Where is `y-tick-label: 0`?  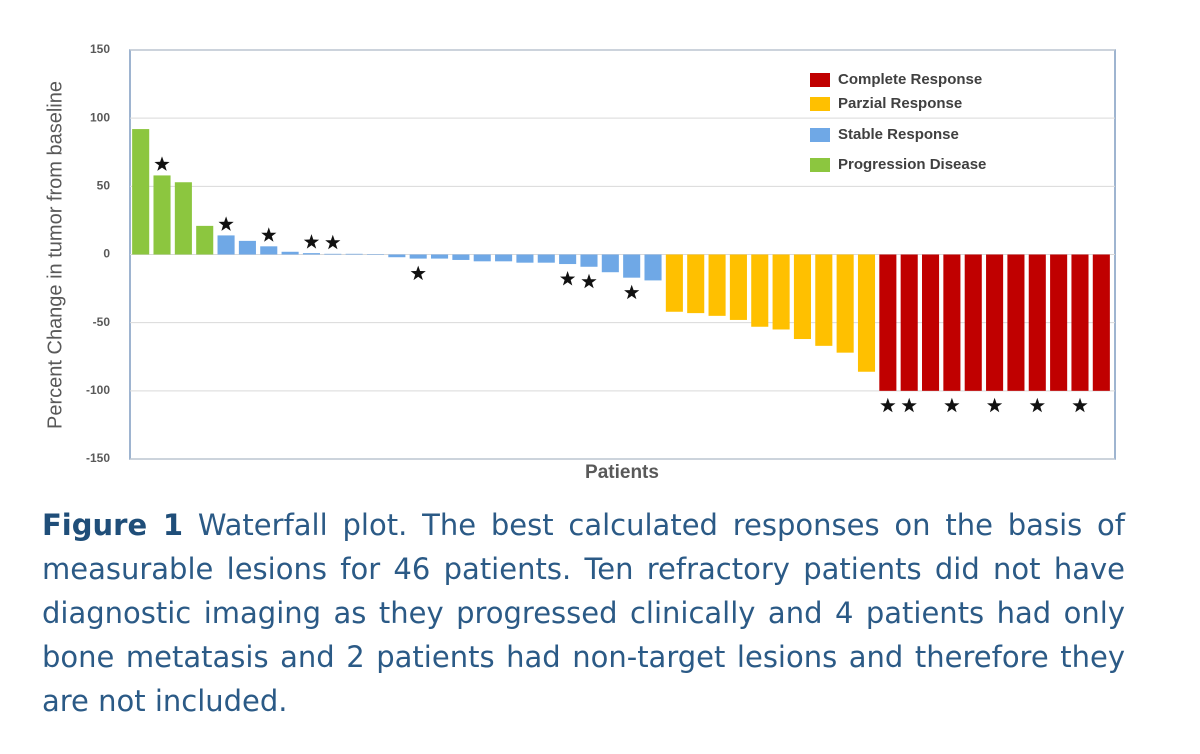 y-tick-label: 0 is located at coordinates (106, 254).